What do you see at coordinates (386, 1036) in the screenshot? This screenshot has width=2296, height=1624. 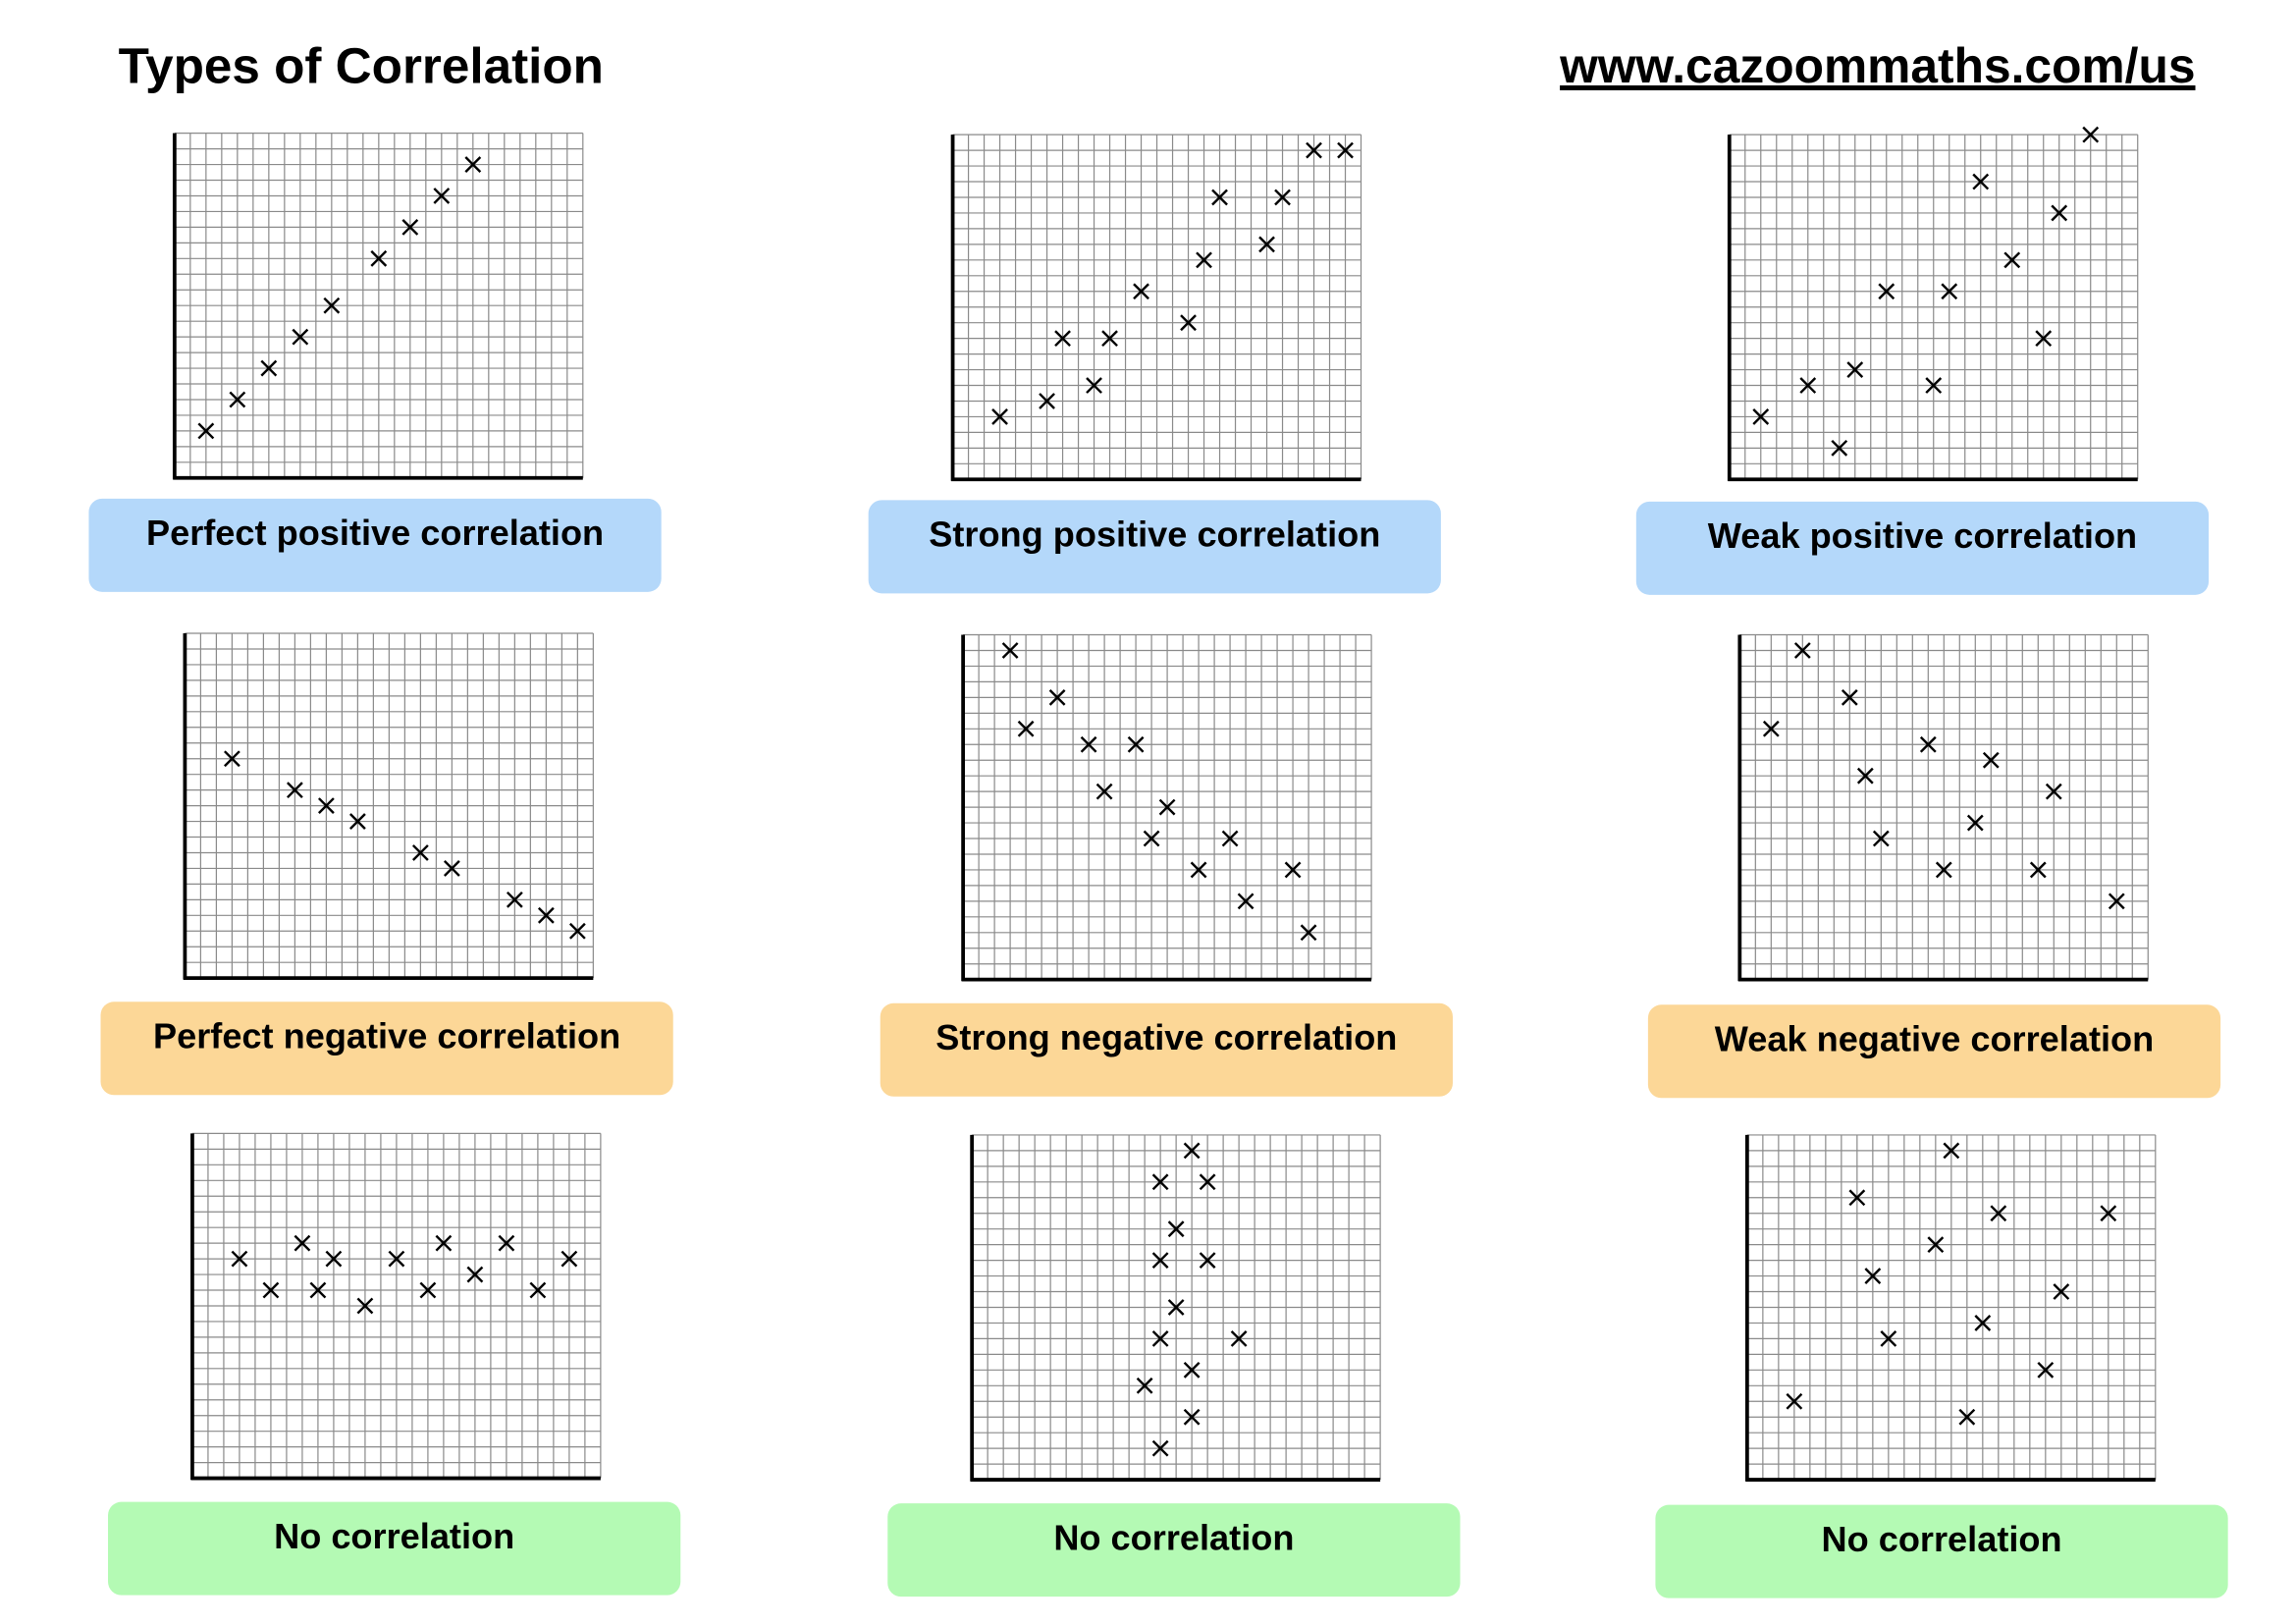 I see `chart-label: Perfect negative correlation` at bounding box center [386, 1036].